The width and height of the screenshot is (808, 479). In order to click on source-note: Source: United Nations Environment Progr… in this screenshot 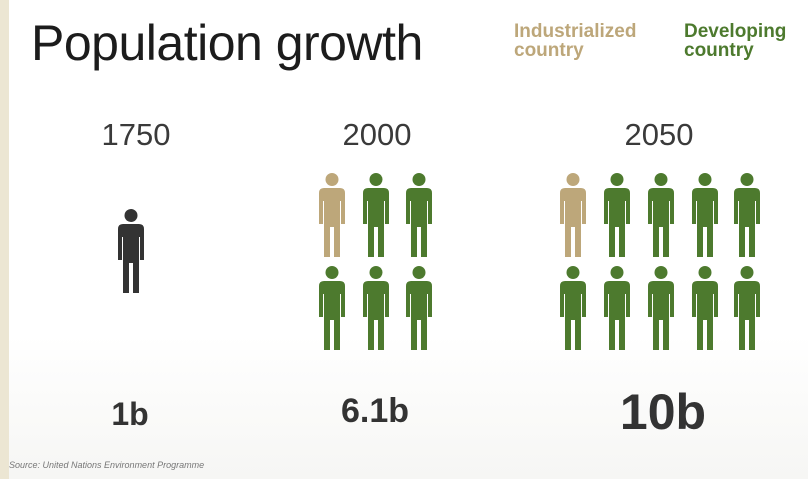, I will do `click(107, 465)`.